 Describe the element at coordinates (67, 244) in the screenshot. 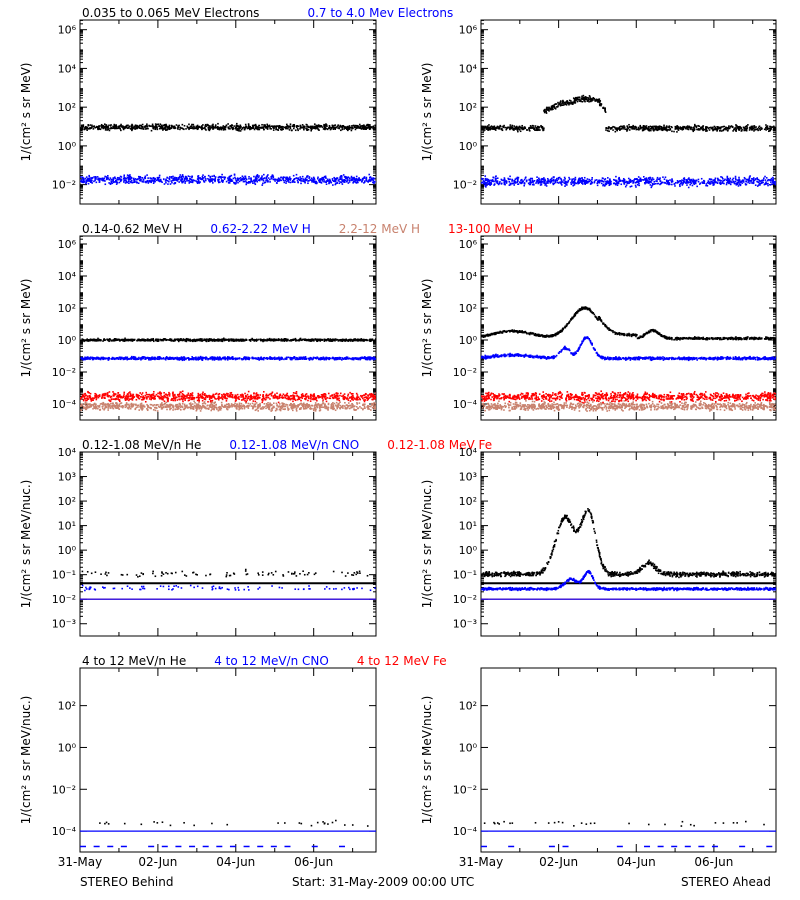

I see `y-tick-label: 10⁶` at that location.